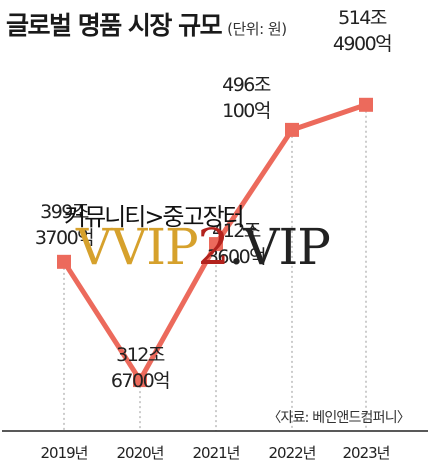  What do you see at coordinates (216, 453) in the screenshot?
I see `x-tick-label: 2021년` at bounding box center [216, 453].